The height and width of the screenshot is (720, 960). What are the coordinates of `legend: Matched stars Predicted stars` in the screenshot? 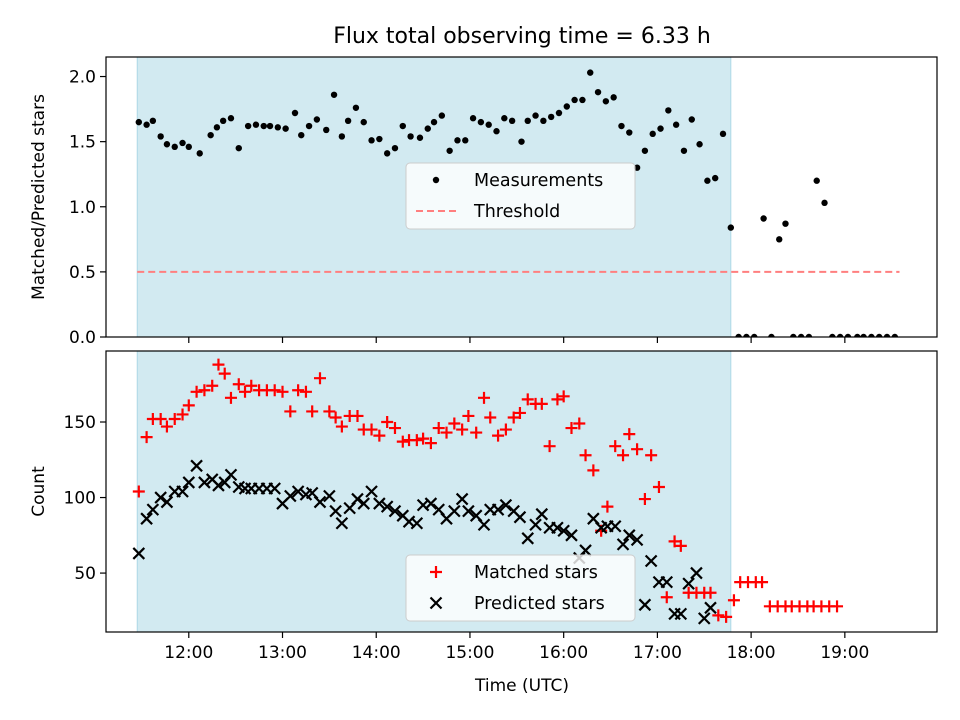 It's located at (520, 588).